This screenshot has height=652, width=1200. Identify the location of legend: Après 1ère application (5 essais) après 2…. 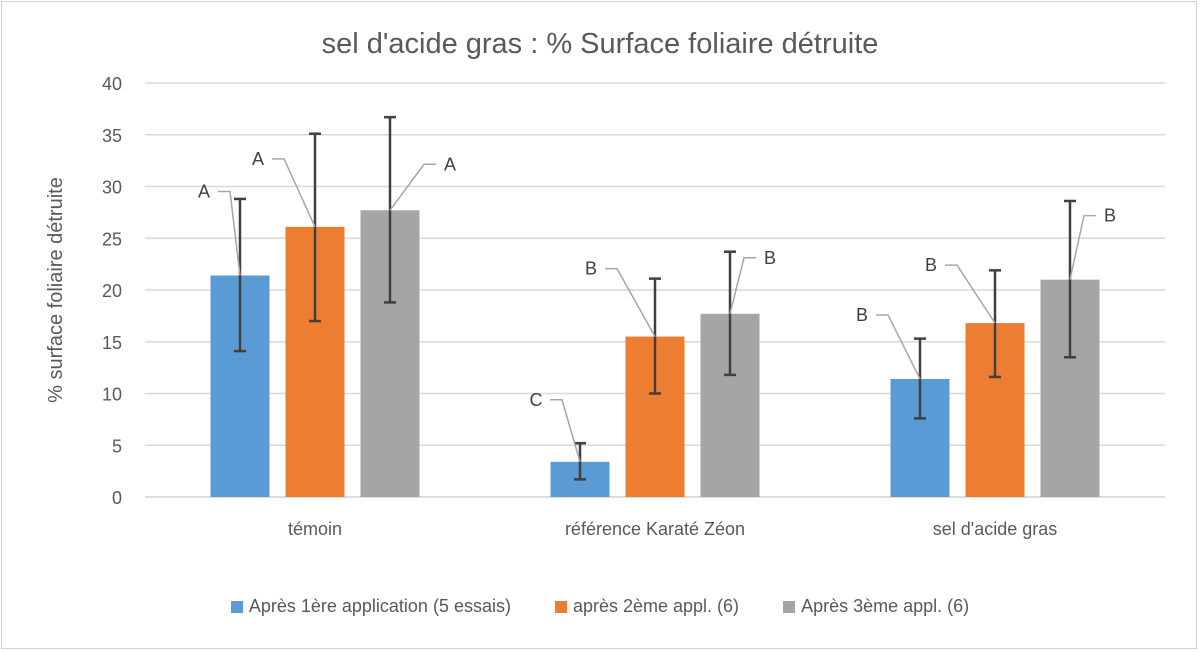
(600, 606).